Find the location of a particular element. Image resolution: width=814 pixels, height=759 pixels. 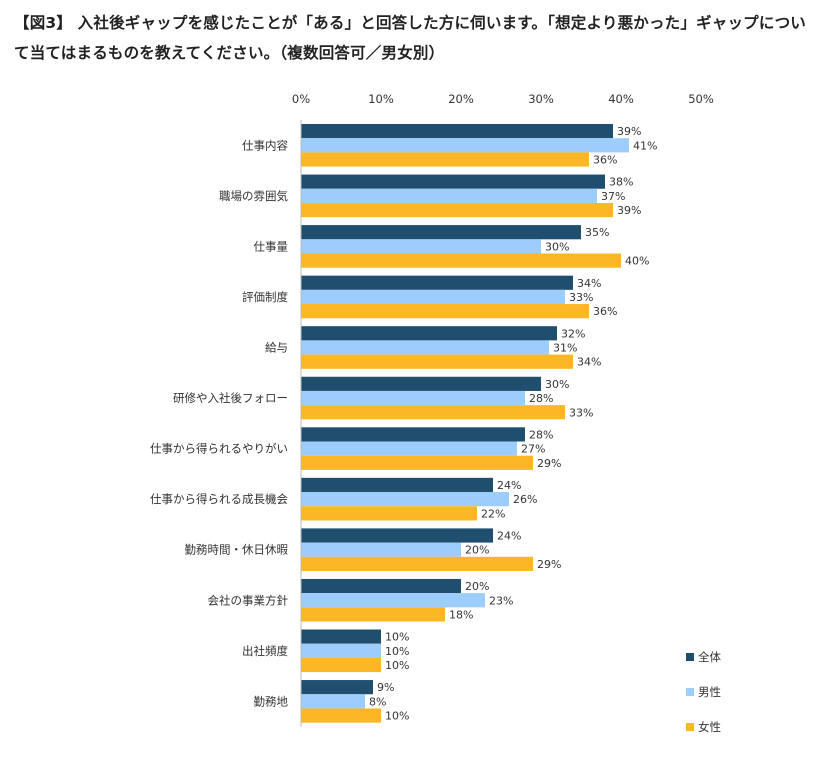

bar-評価制度-女性 is located at coordinates (445, 311).